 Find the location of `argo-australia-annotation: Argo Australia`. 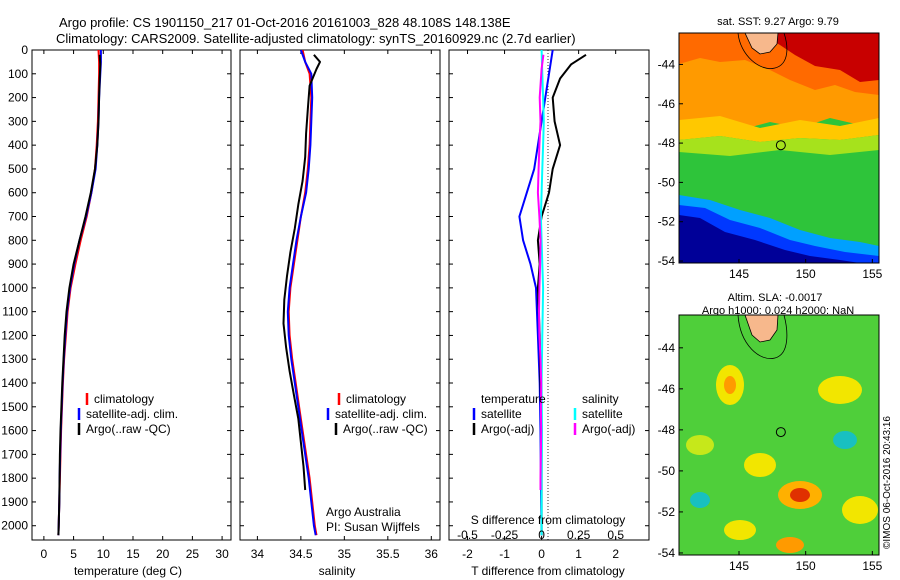

argo-australia-annotation: Argo Australia is located at coordinates (363, 512).